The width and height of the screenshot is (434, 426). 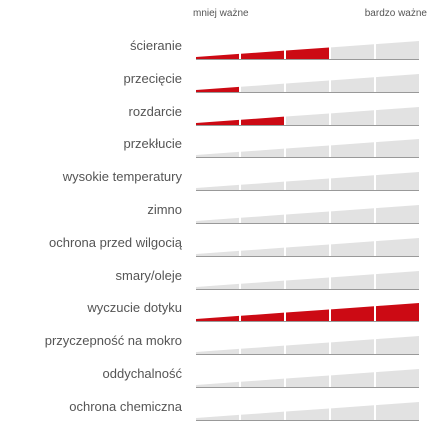 What do you see at coordinates (152, 78) in the screenshot?
I see `property-label: przecięcie` at bounding box center [152, 78].